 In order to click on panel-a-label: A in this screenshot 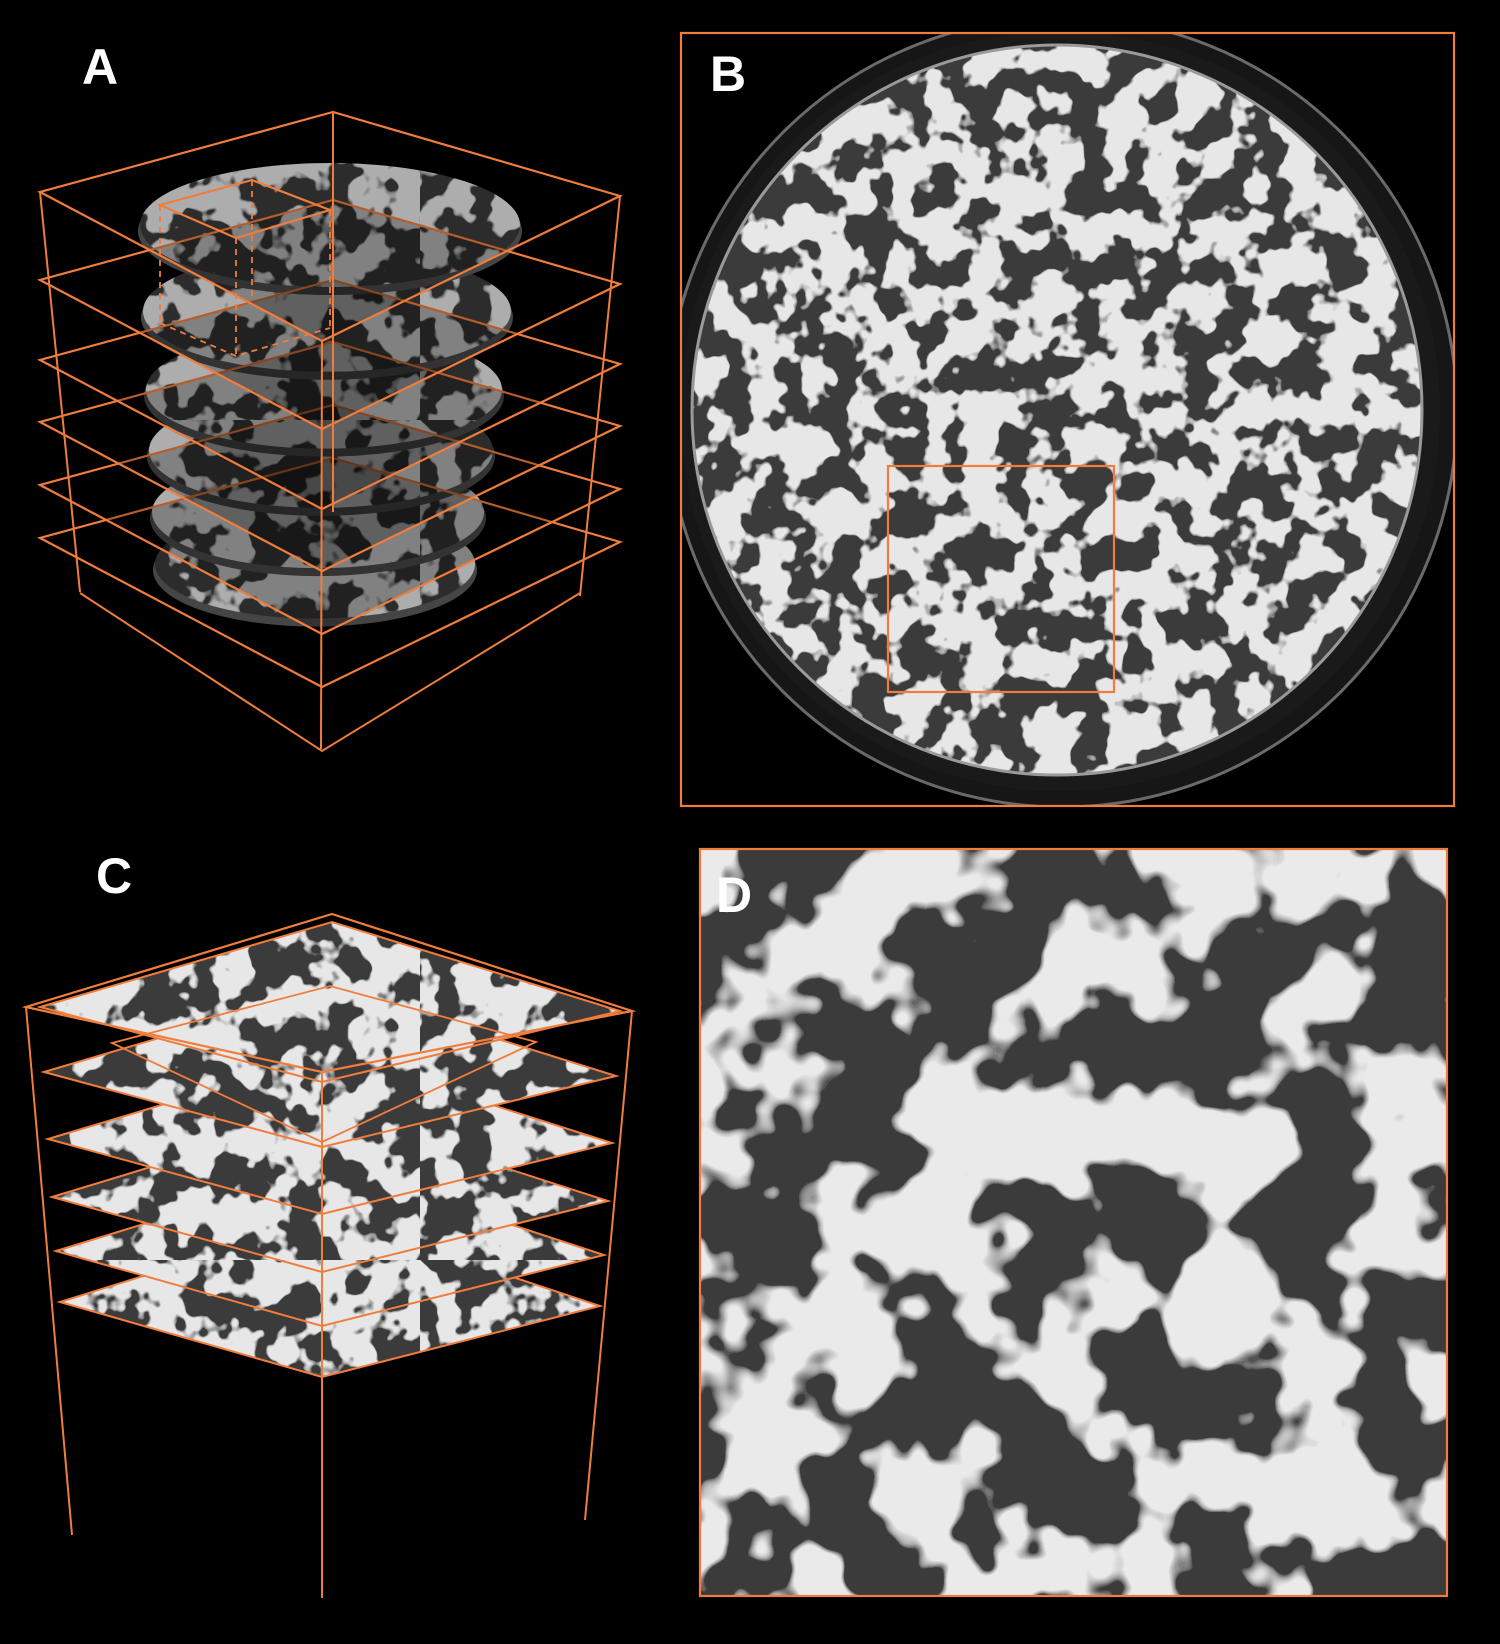, I will do `click(100, 67)`.